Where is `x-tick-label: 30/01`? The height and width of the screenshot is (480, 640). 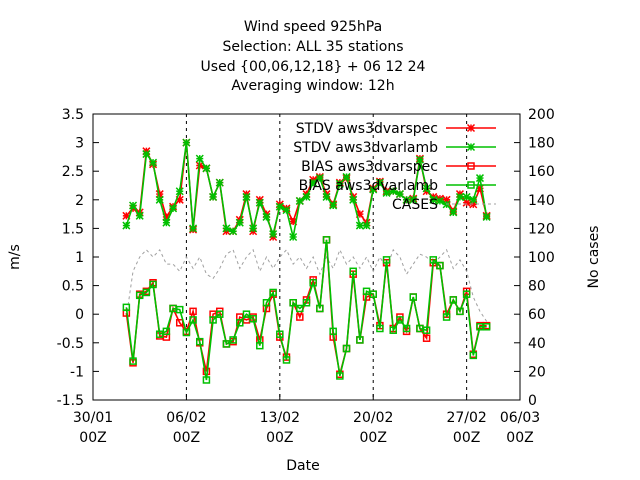 x-tick-label: 30/01 is located at coordinates (93, 418).